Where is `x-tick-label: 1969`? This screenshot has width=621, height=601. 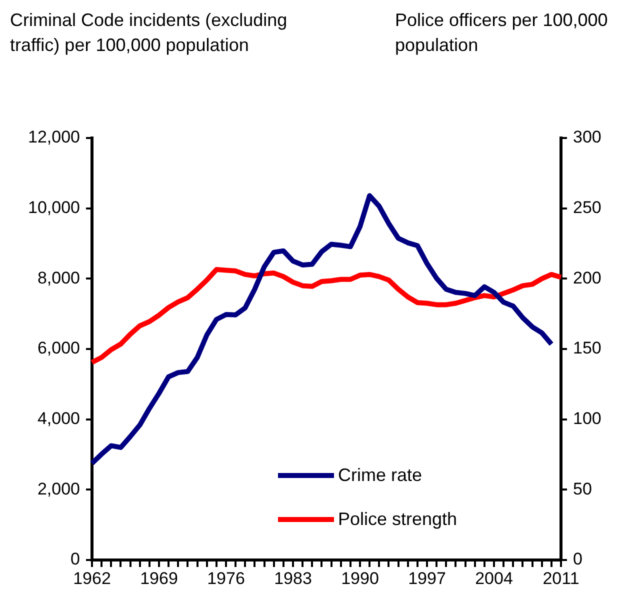
x-tick-label: 1969 is located at coordinates (159, 578).